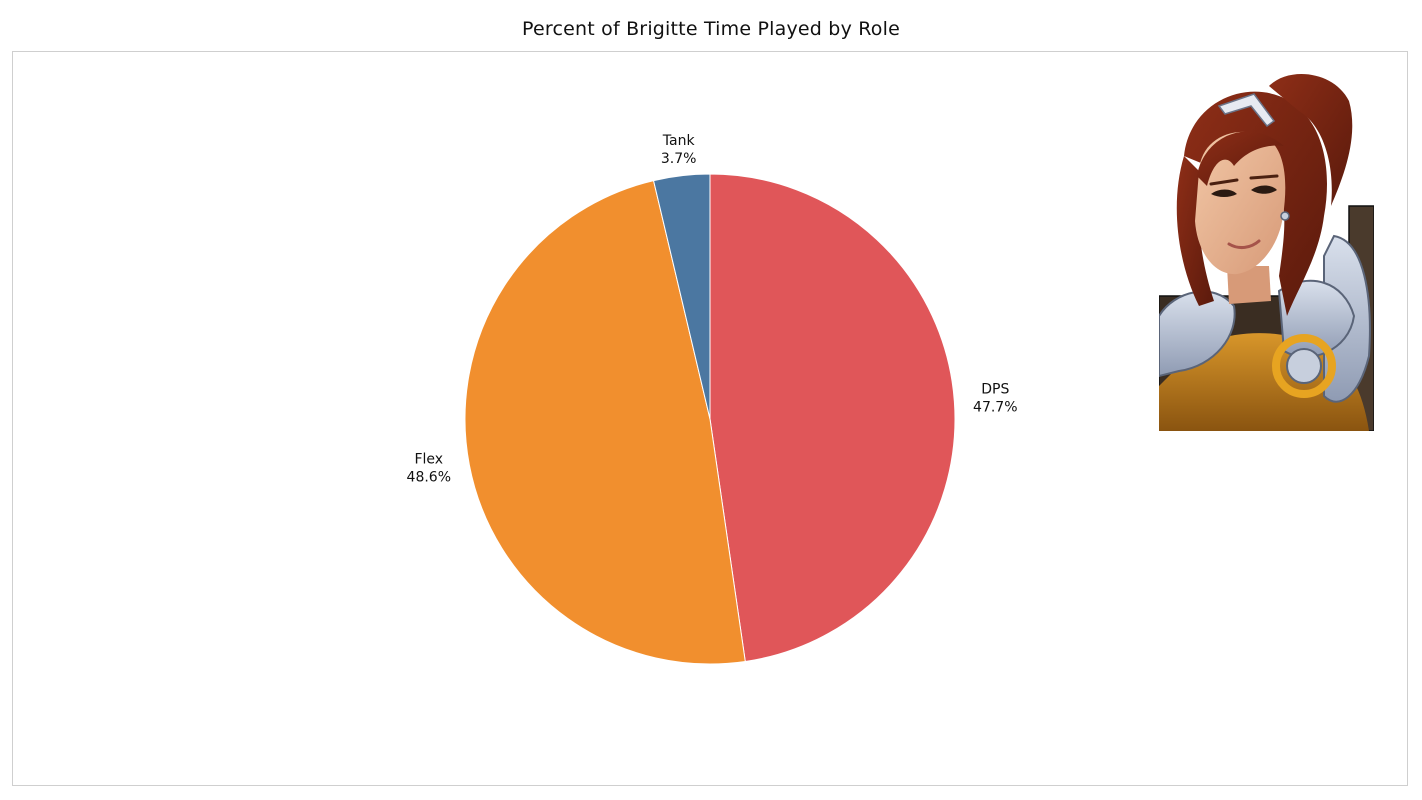 The height and width of the screenshot is (800, 1422). What do you see at coordinates (679, 150) in the screenshot?
I see `slice-label-tank: Tank 3.7%` at bounding box center [679, 150].